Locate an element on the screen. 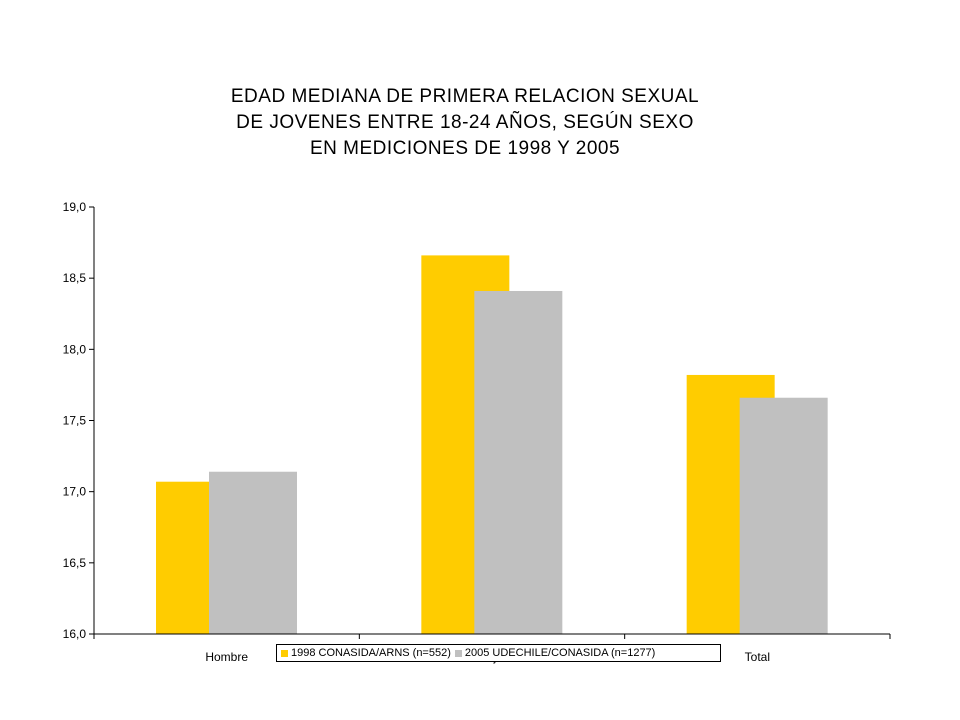  legend-item-1998: 1998 CONASIDA/ARNS (n=552) is located at coordinates (366, 653).